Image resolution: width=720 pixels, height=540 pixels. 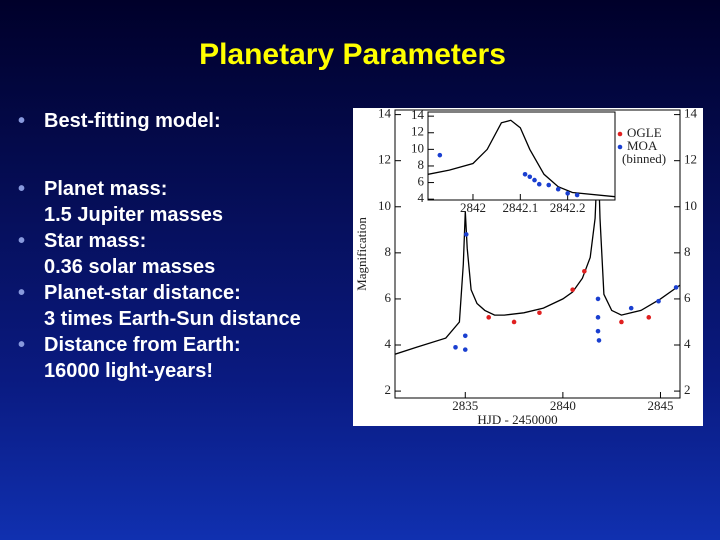 What do you see at coordinates (563, 405) in the screenshot?
I see `x-tick-label: 2840` at bounding box center [563, 405].